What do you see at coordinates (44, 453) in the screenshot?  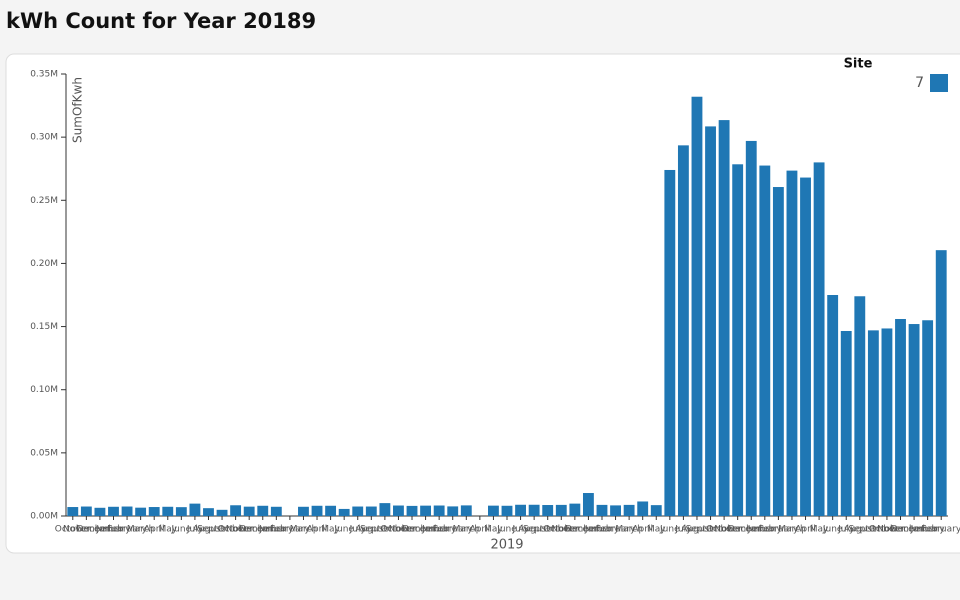 I see `y-tick-label: 0.05M` at bounding box center [44, 453].